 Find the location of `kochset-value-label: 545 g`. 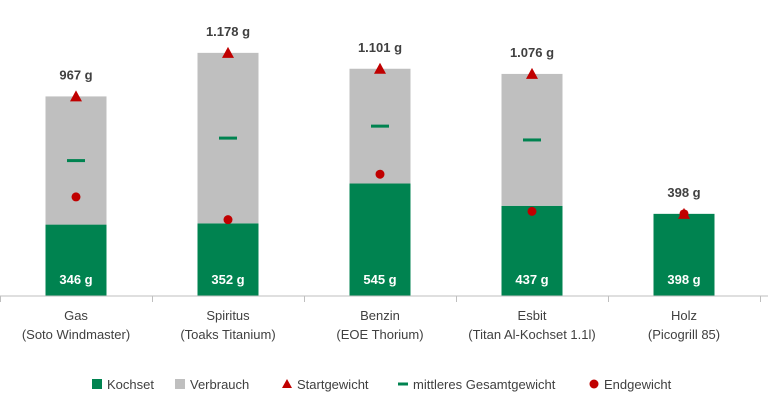

kochset-value-label: 545 g is located at coordinates (379, 279).